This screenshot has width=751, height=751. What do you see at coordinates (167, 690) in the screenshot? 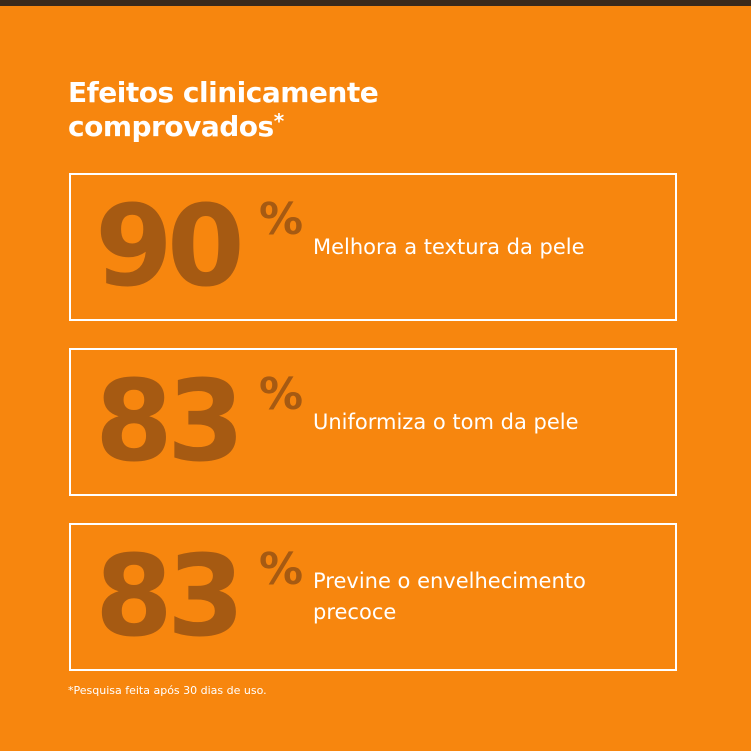
I see `footnote: *Pesquisa feita após 30 dias de uso.` at bounding box center [167, 690].